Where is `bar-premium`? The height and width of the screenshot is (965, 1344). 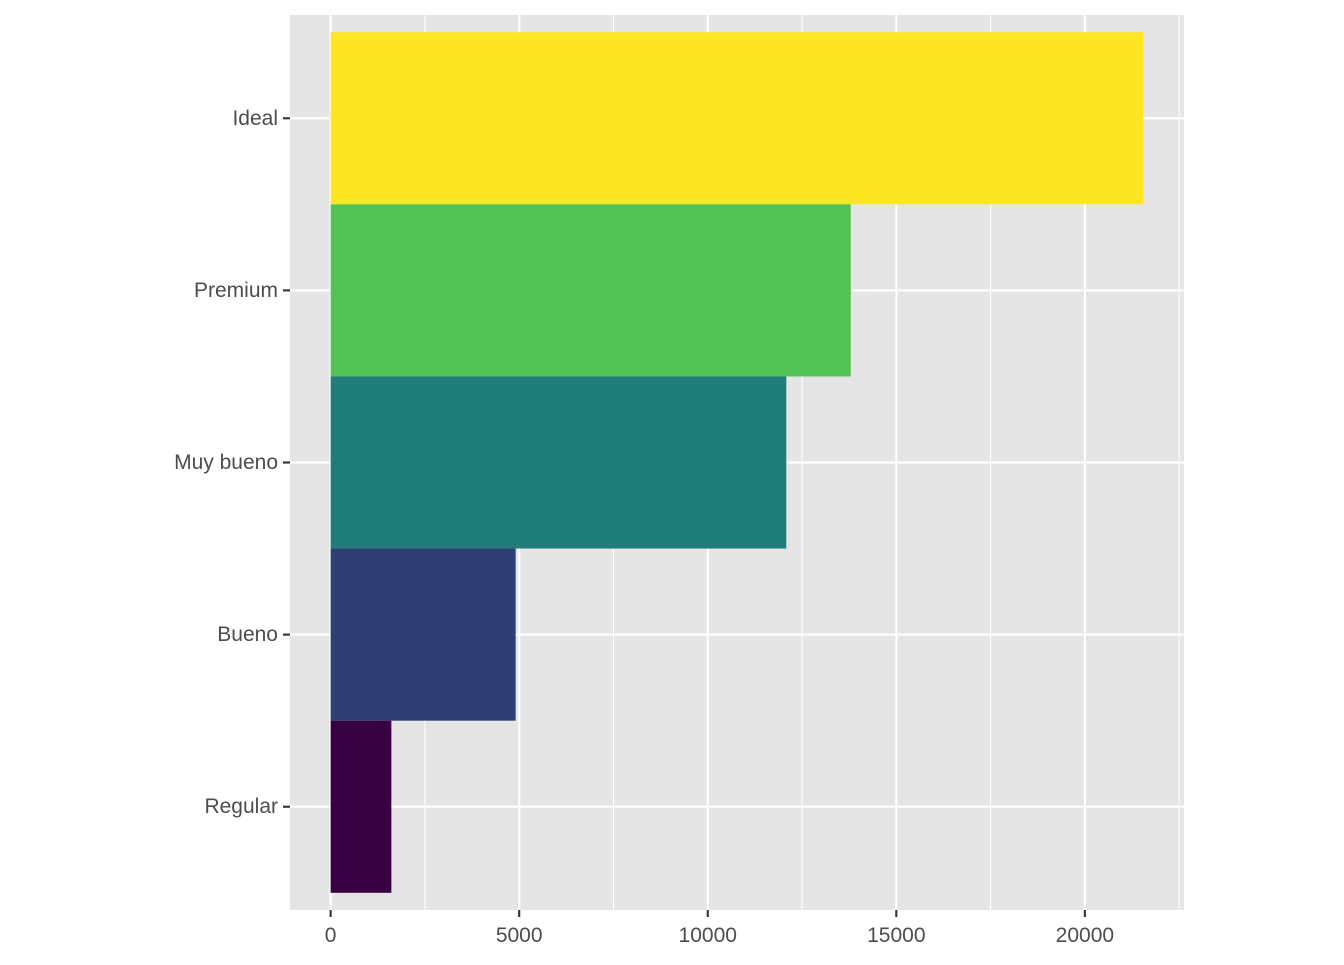
bar-premium is located at coordinates (590, 290).